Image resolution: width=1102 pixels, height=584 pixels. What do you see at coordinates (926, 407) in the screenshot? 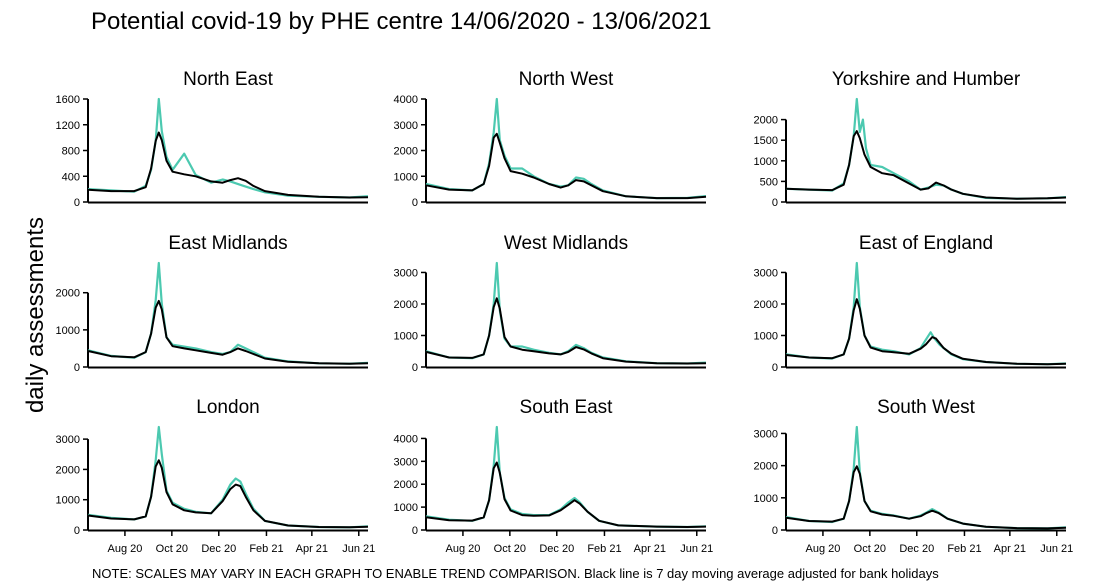
I see `panel-title: South West` at bounding box center [926, 407].